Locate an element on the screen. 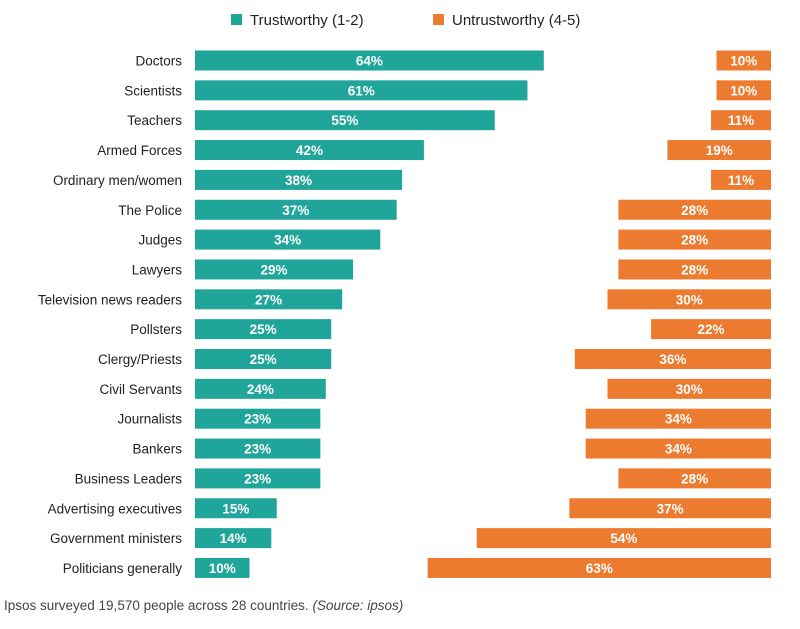  data-label-untrustworthy-business-leaders: 28% is located at coordinates (694, 478).